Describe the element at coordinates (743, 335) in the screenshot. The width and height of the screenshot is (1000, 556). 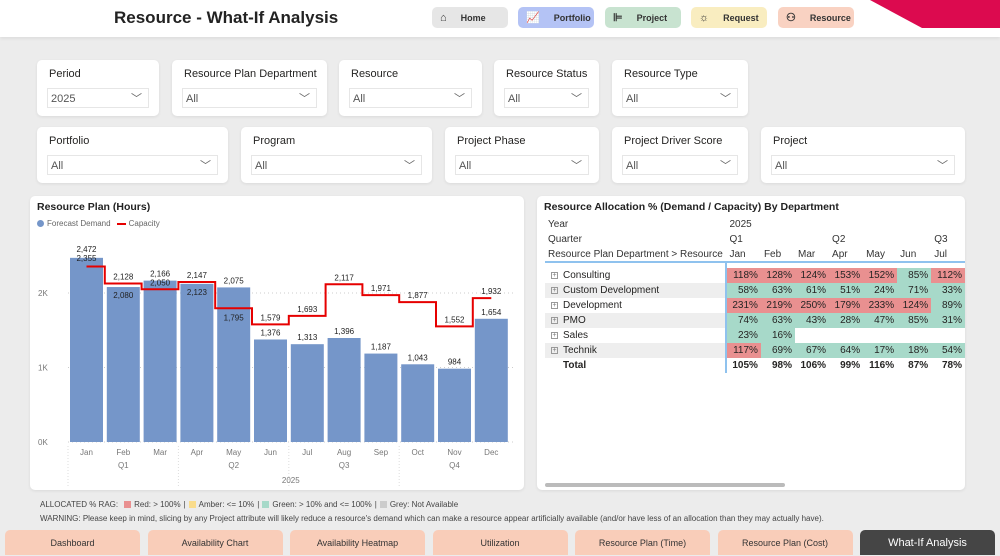
I see `allocation-cell: 23%` at that location.